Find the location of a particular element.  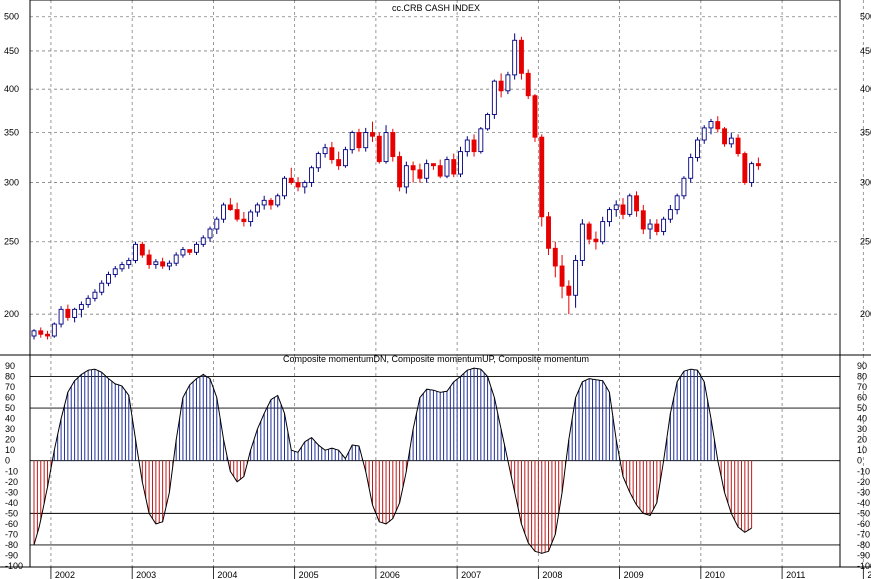

momentum-tick-label-right: 70 is located at coordinates (862, 387).